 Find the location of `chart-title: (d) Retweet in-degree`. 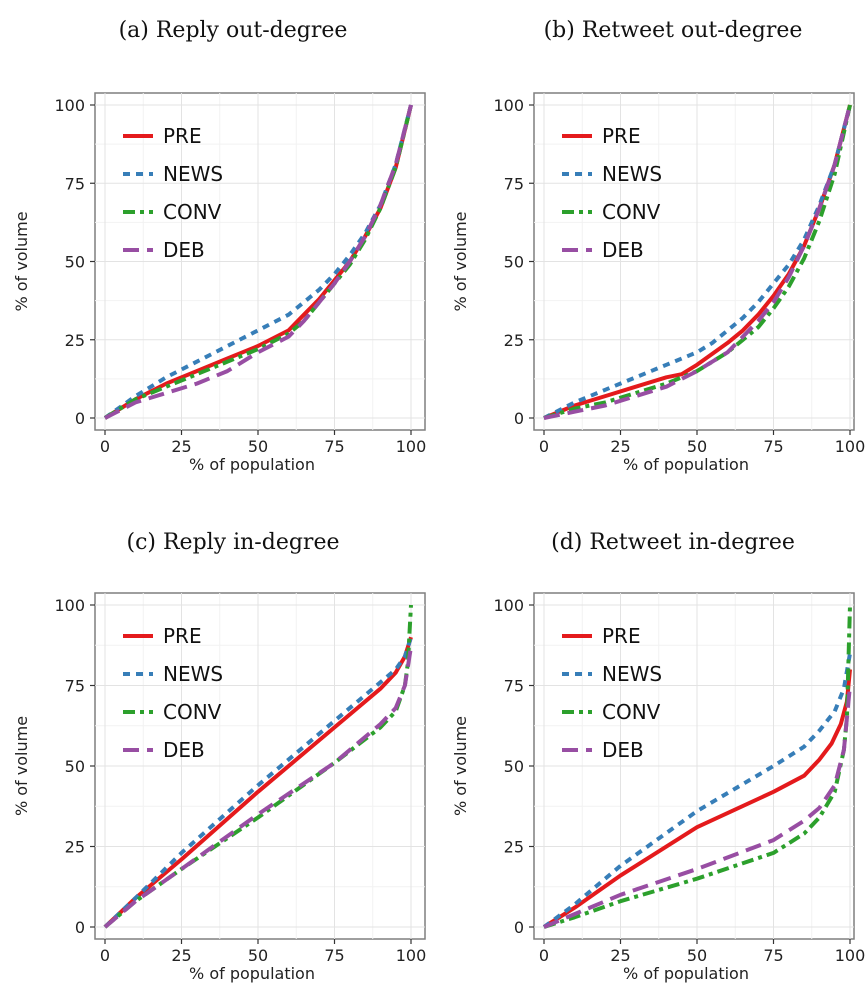

chart-title: (d) Retweet in-degree is located at coordinates (673, 542).